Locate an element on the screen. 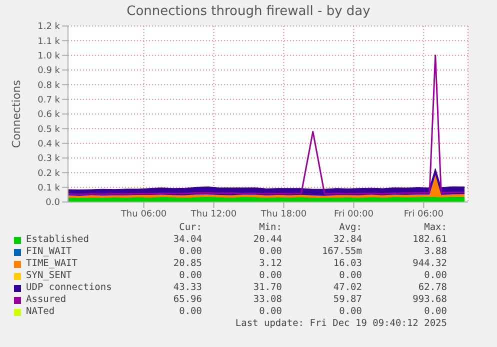 Image resolution: width=497 pixels, height=347 pixels. legend-label: TIME_WAIT is located at coordinates (52, 263).